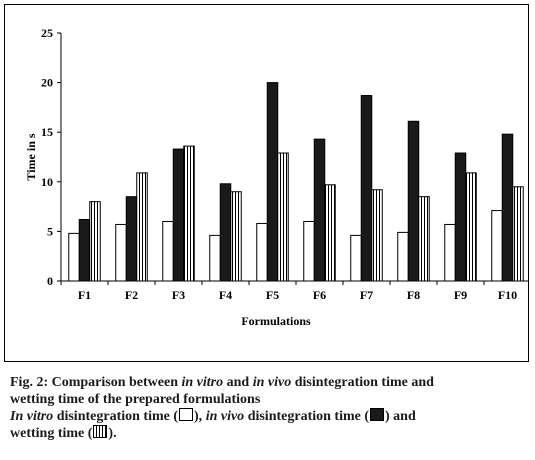  What do you see at coordinates (131, 295) in the screenshot?
I see `x-tick-label: F2` at bounding box center [131, 295].